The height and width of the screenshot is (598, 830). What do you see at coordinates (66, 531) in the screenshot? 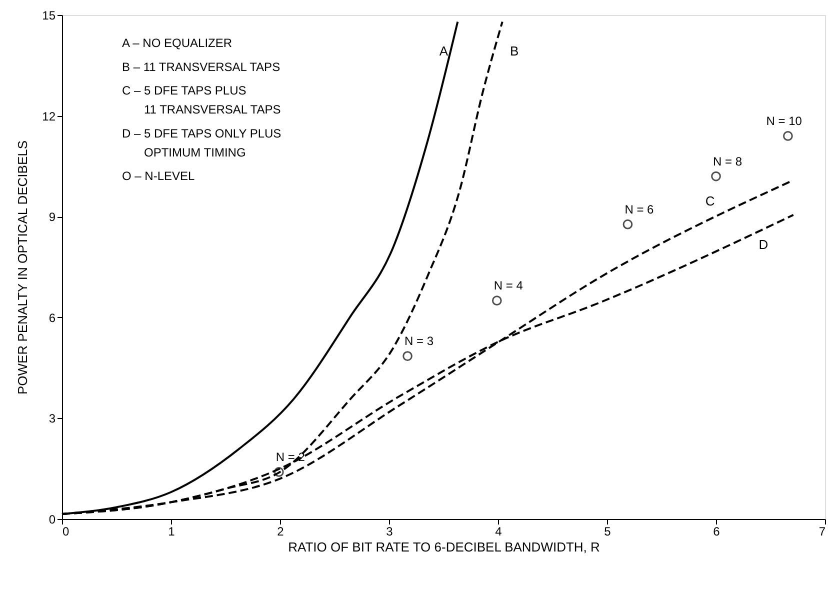
I see `x-tick-label: 0` at bounding box center [66, 531].